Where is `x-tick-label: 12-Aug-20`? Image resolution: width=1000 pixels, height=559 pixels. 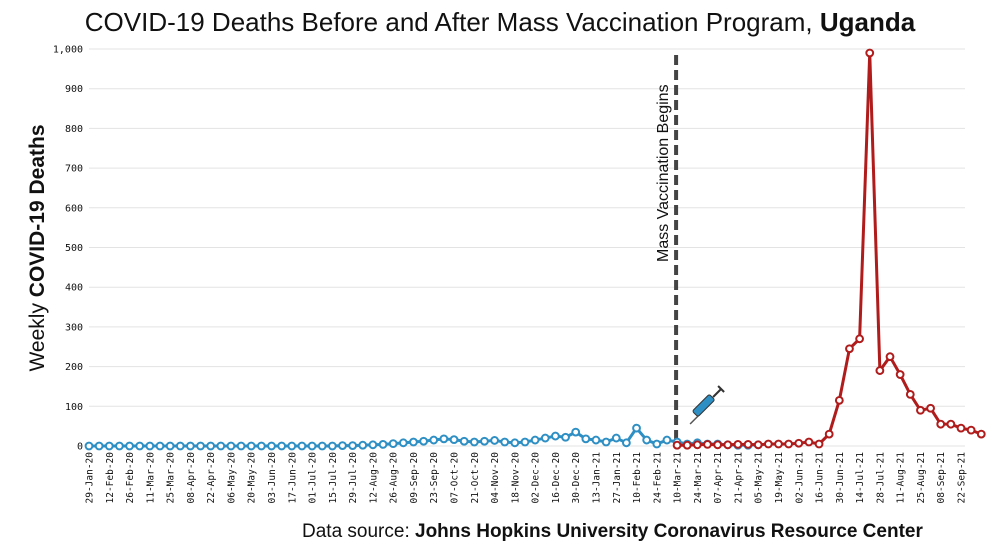 x-tick-label: 12-Aug-20 is located at coordinates (373, 478).